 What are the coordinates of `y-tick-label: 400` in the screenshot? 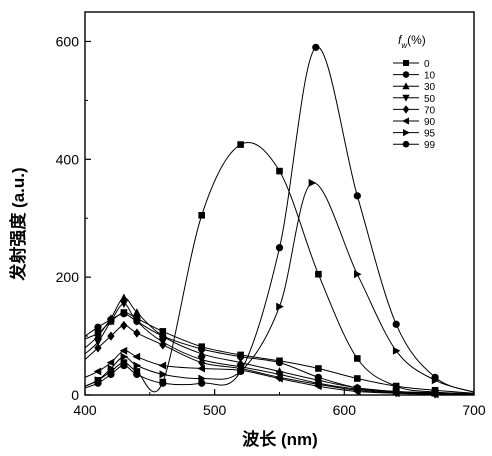 It's located at (68, 159).